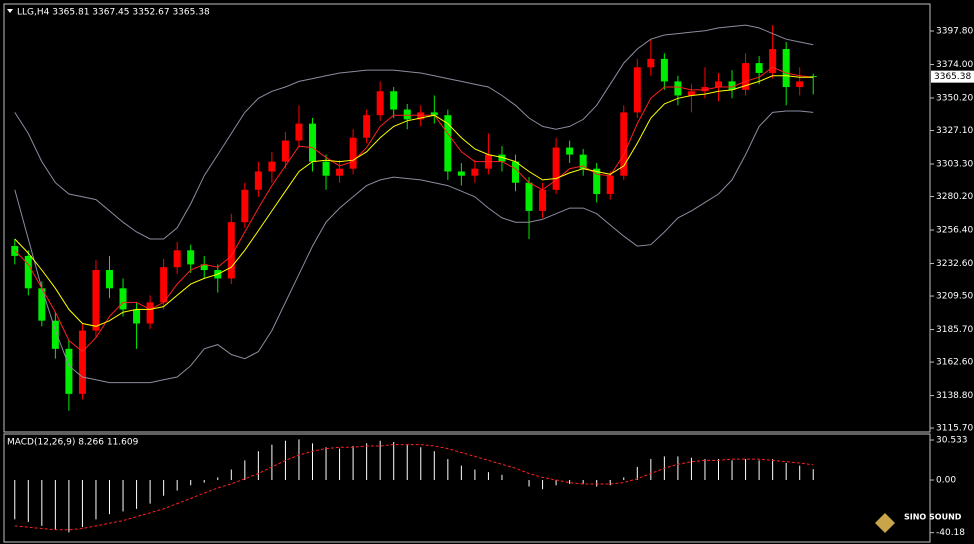  What do you see at coordinates (954, 297) in the screenshot?
I see `y-tick-label: 3209.50` at bounding box center [954, 297].